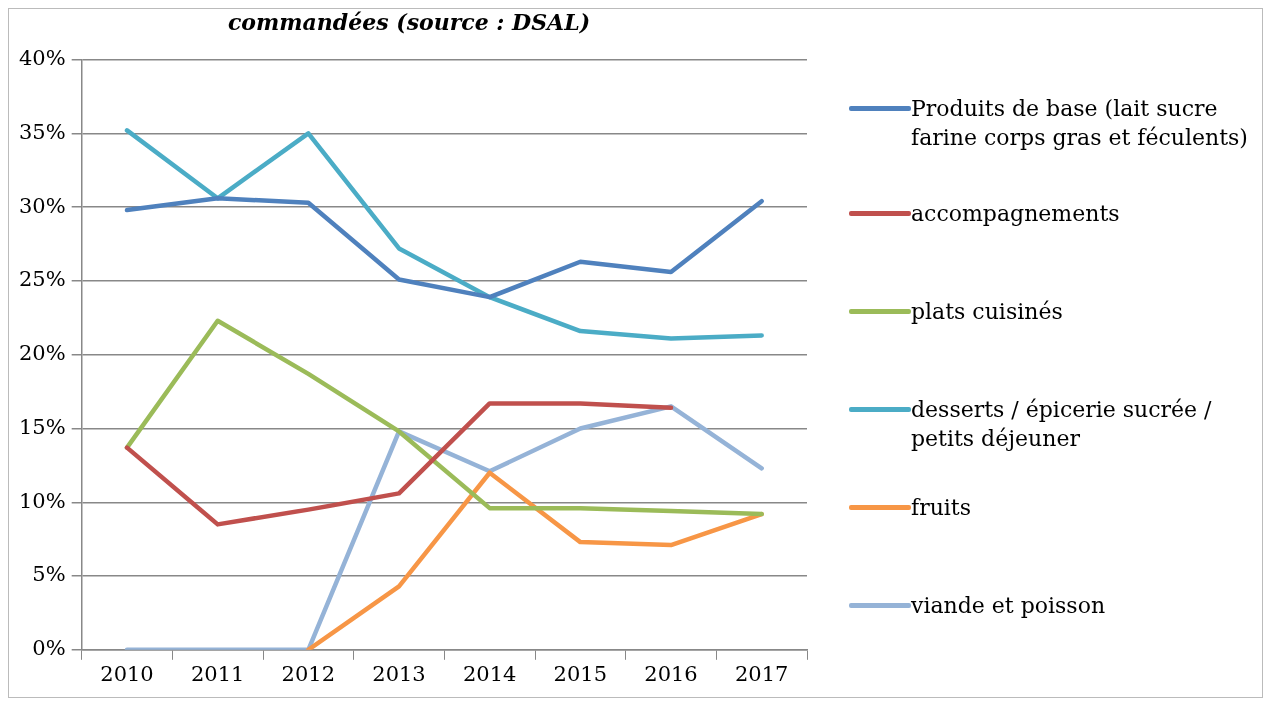 This screenshot has width=1271, height=709. Describe the element at coordinates (1008, 606) in the screenshot. I see `legend-label: viande et poisson` at that location.